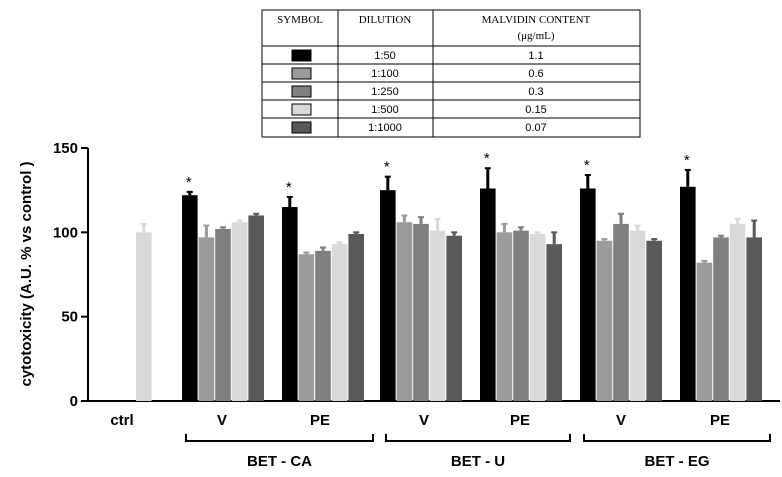 The height and width of the screenshot is (477, 782). Describe the element at coordinates (385, 110) in the screenshot. I see `legend-dilution: 1:500` at that location.